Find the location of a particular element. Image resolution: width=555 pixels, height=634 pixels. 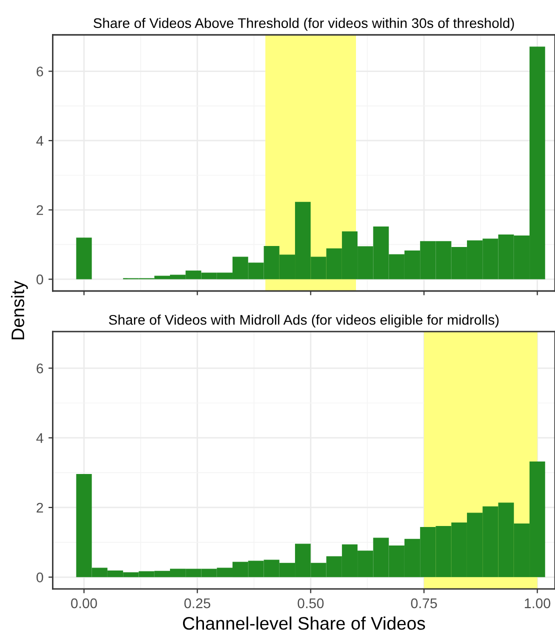

x-axis-title: Channel-level Share of Videos is located at coordinates (304, 623).